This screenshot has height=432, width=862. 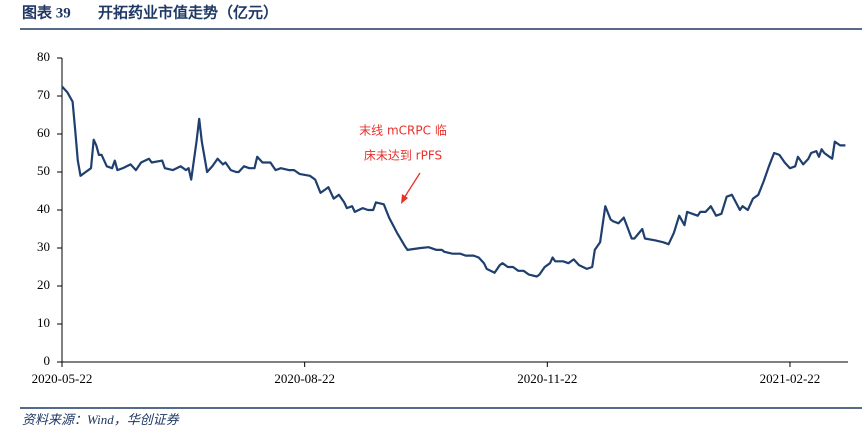 I want to click on figure-number: 图表 39, so click(x=46, y=12).